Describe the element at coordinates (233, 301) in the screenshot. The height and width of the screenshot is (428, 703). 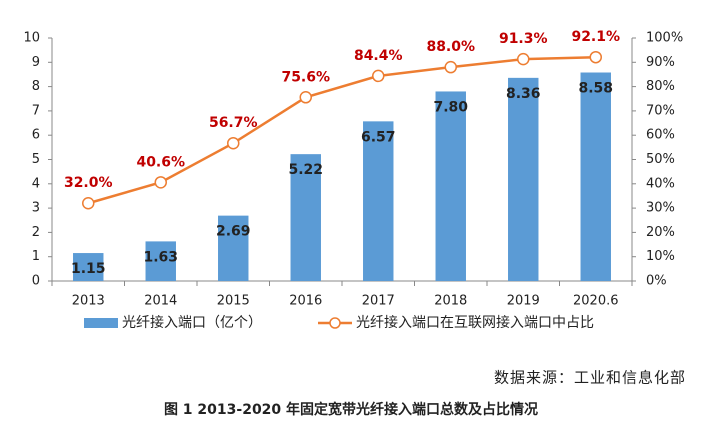
I see `x-tick-label: 2015` at that location.